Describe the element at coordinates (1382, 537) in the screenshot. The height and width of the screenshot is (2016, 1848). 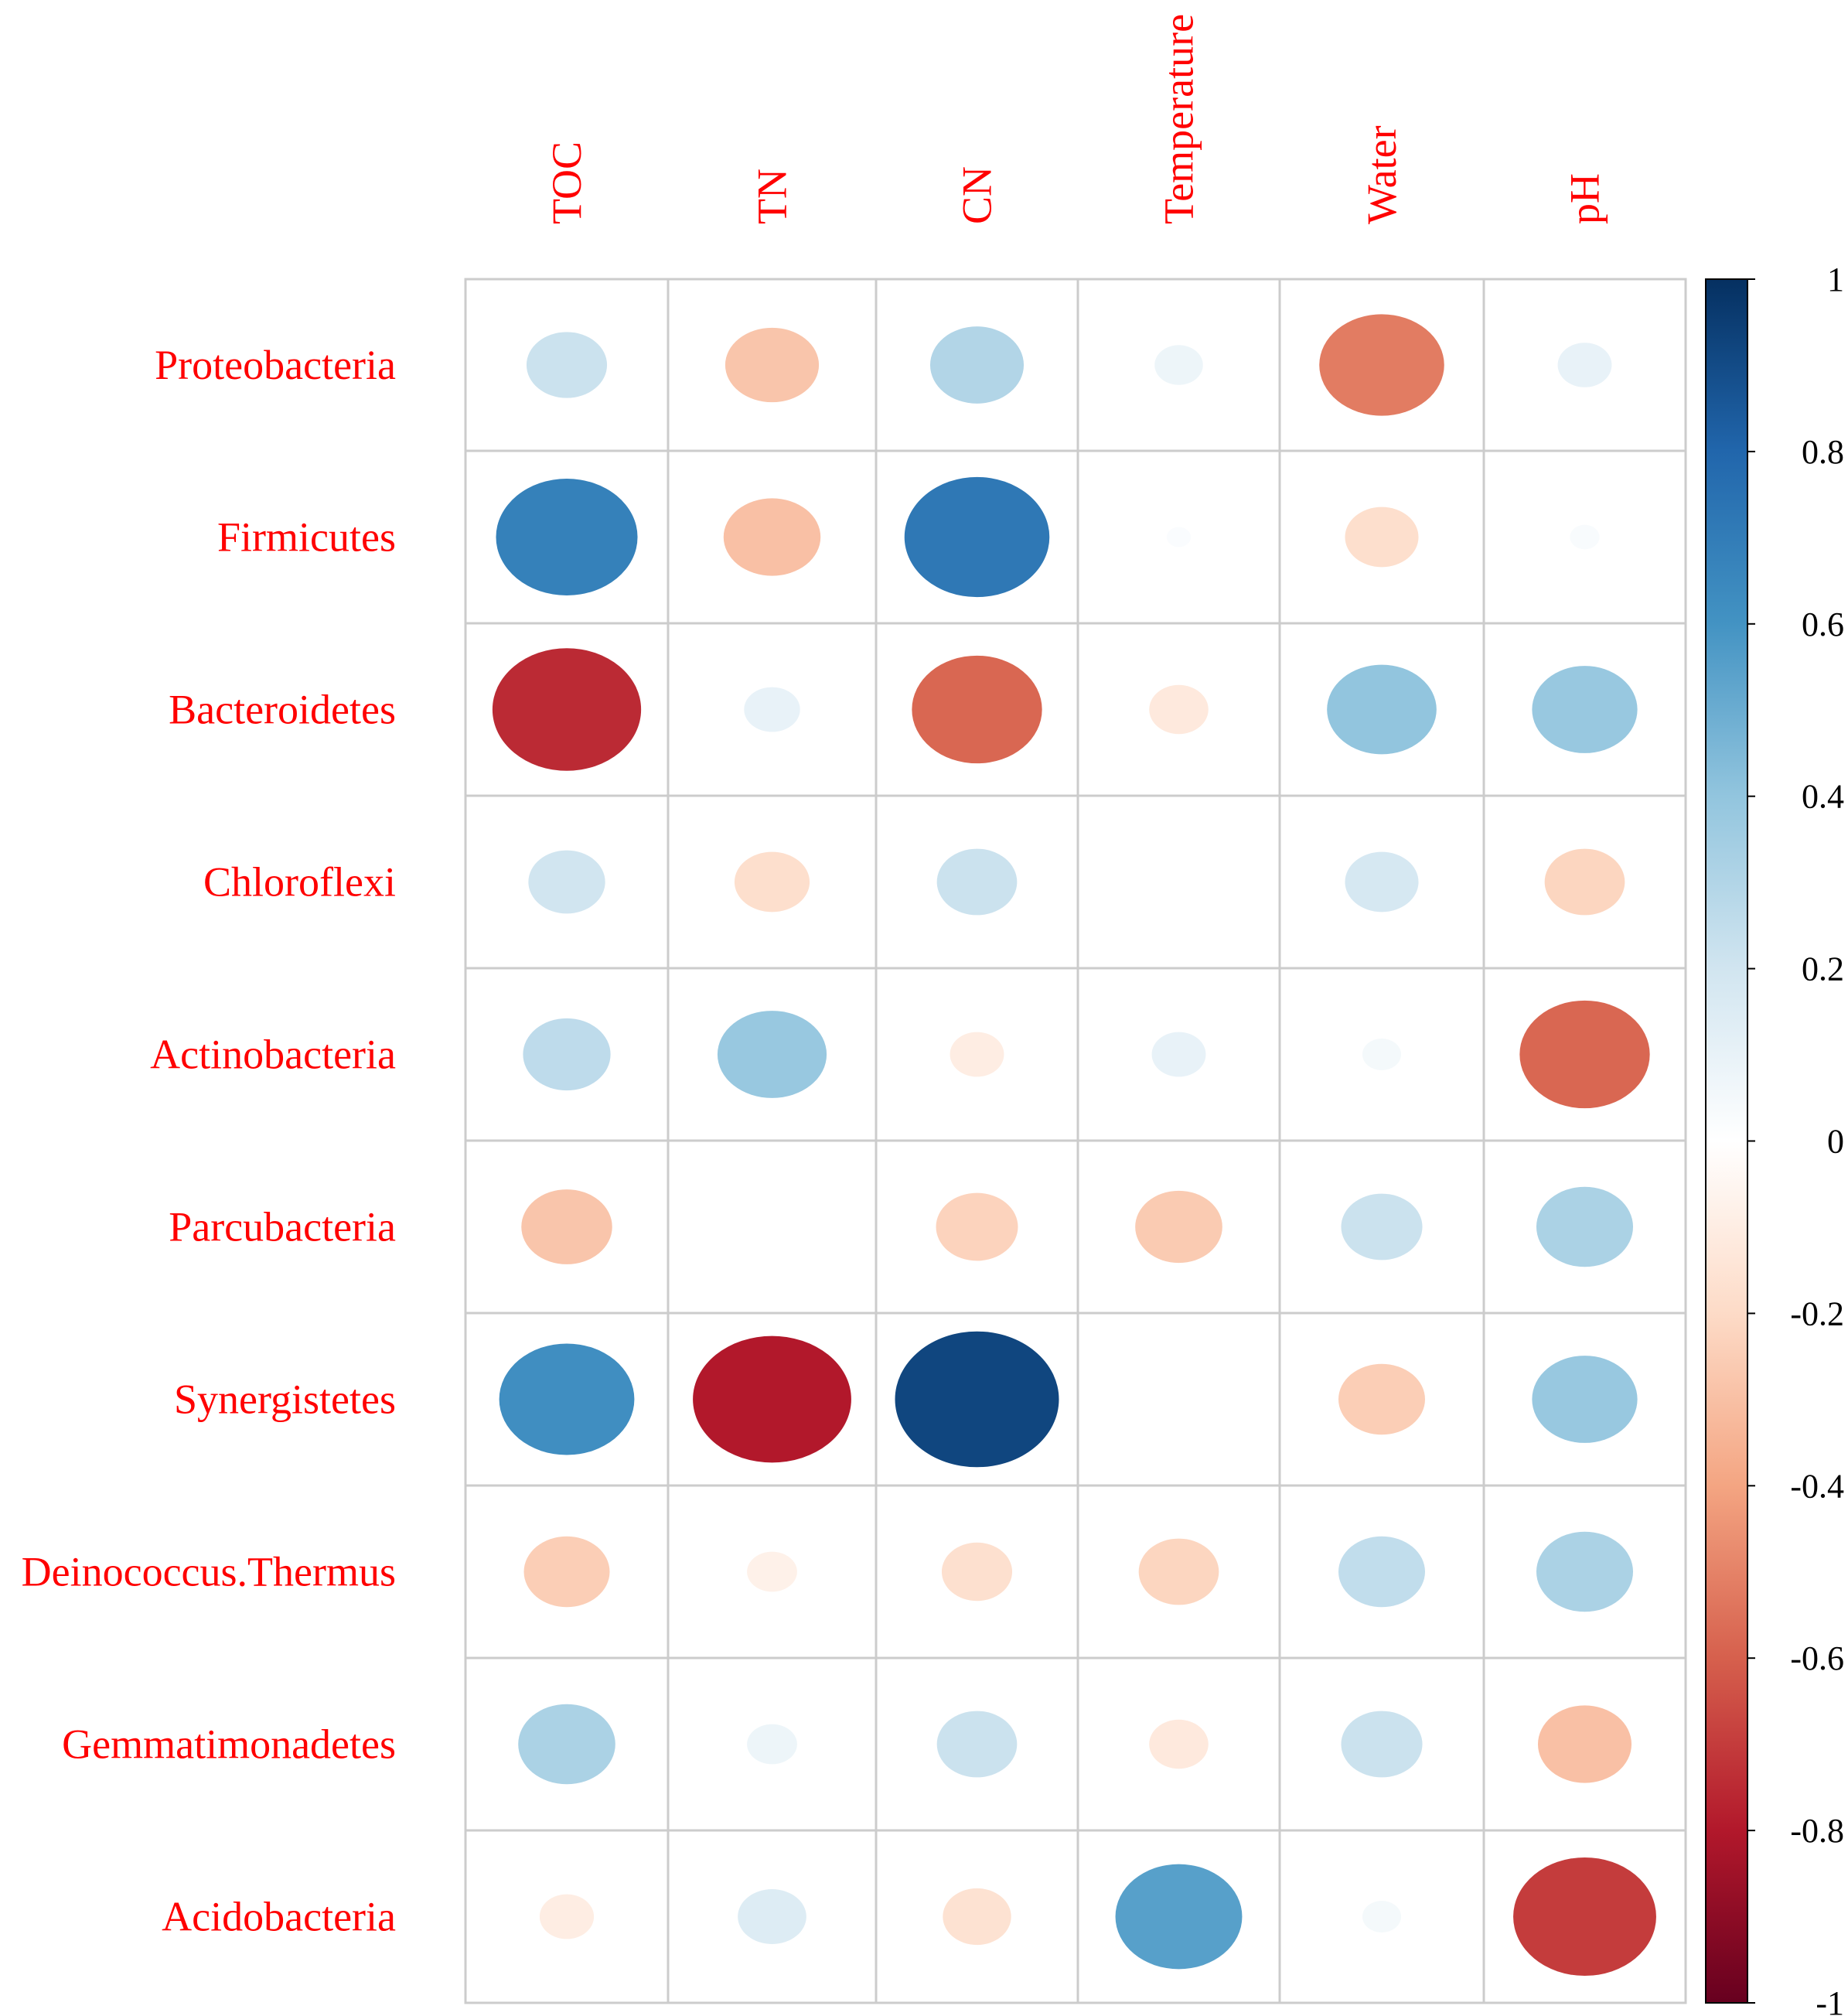
I see `corr-circle-firmicutes-water` at that location.